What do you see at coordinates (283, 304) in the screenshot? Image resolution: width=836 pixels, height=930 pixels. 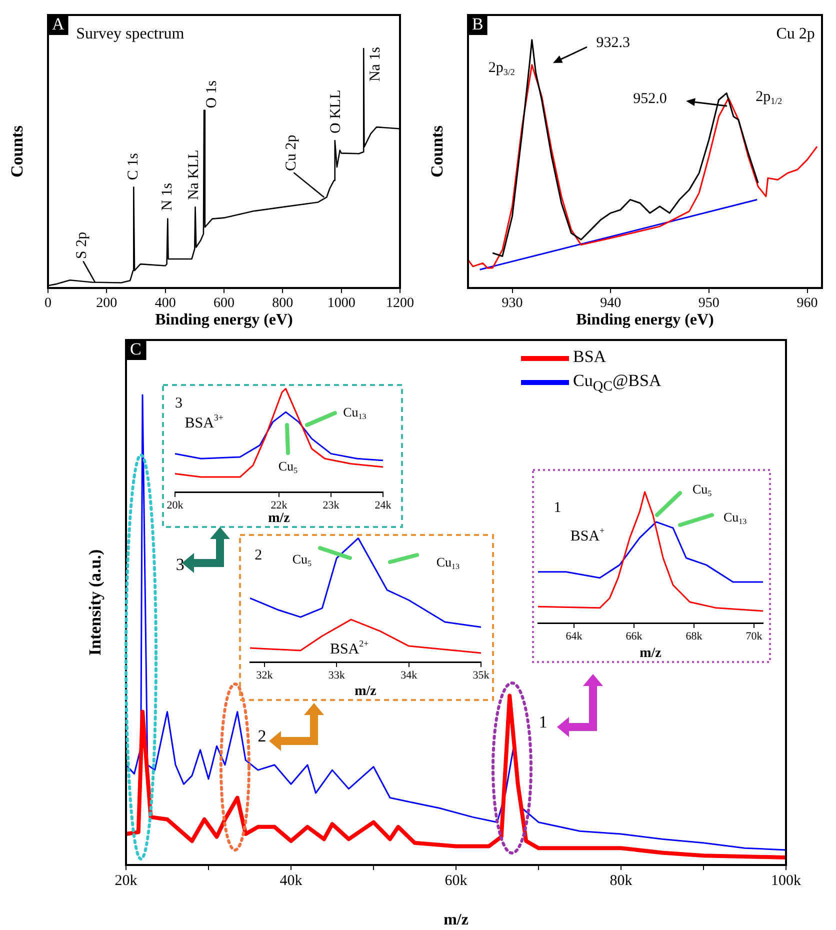 I see `x-tick-label: 800` at bounding box center [283, 304].